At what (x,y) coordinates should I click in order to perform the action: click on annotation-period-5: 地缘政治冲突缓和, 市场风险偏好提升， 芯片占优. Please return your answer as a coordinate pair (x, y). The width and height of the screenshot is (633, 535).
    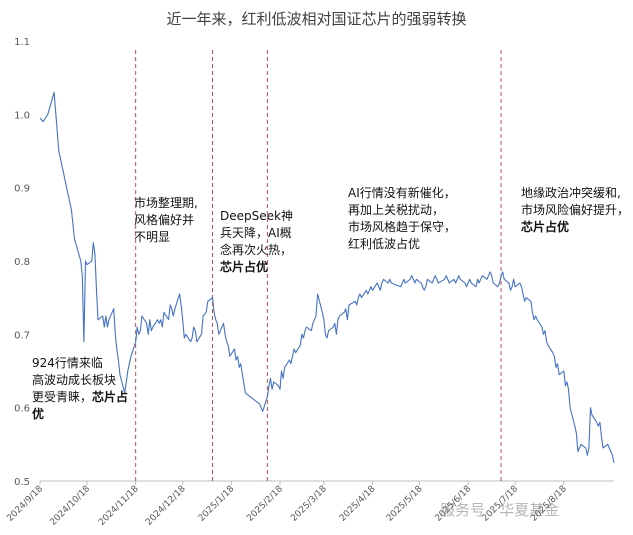
    Looking at the image, I should click on (577, 210).